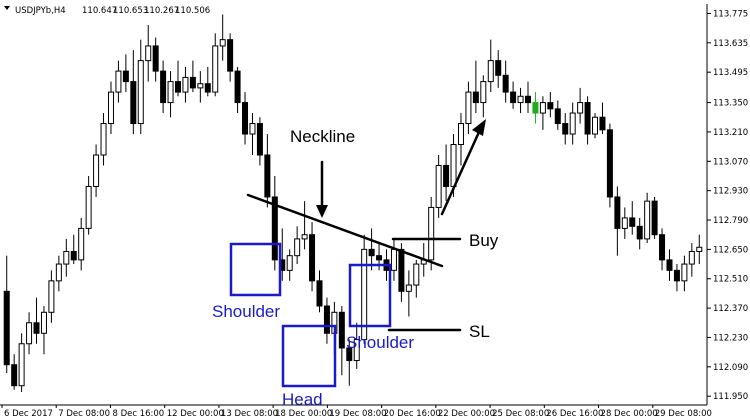  What do you see at coordinates (7, 8) in the screenshot?
I see `collapse-triangle-icon` at bounding box center [7, 8].